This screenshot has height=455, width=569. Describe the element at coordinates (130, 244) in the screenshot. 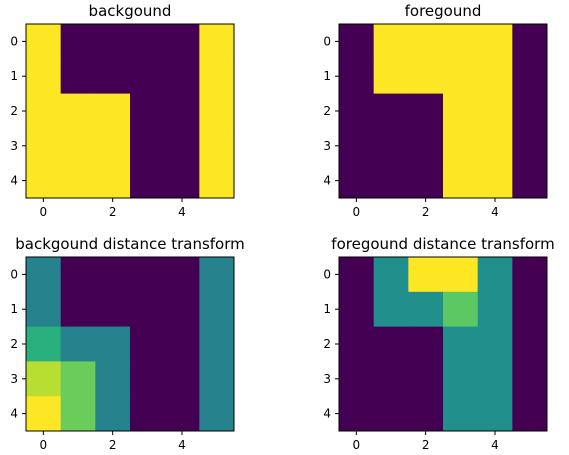

I see `chart-title: backgound distance transform` at that location.